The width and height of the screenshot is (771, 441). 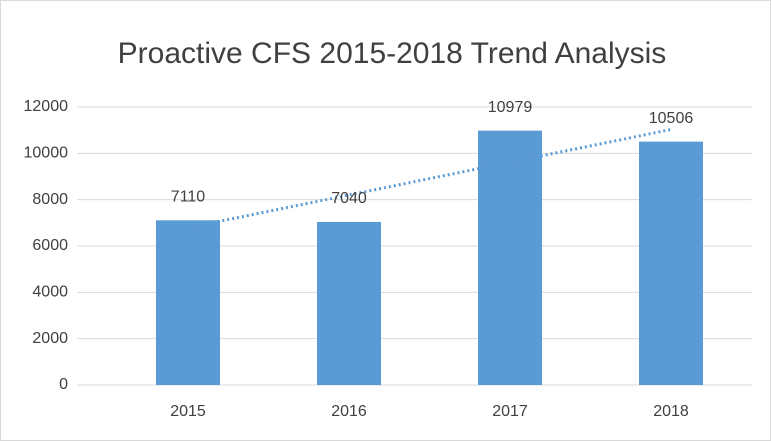 I want to click on x-tick-label: 2018, so click(x=671, y=411).